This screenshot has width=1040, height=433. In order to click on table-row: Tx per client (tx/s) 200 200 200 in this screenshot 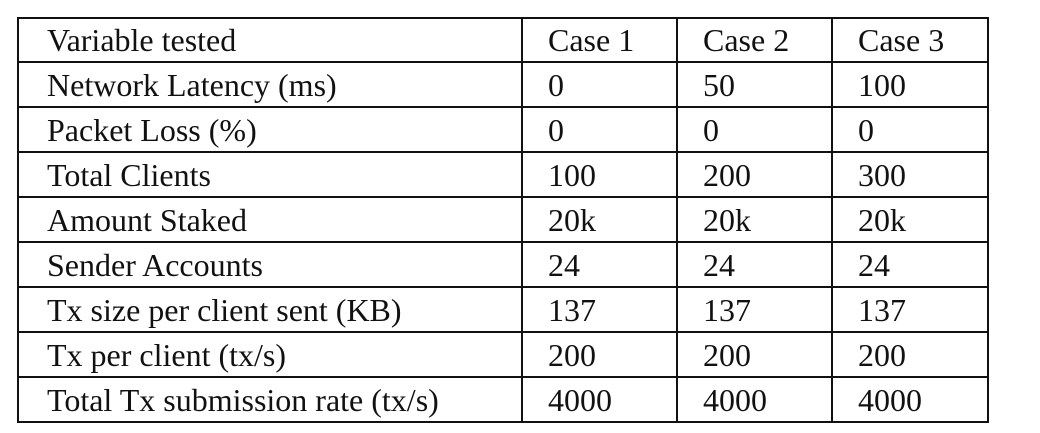, I will do `click(503, 354)`.